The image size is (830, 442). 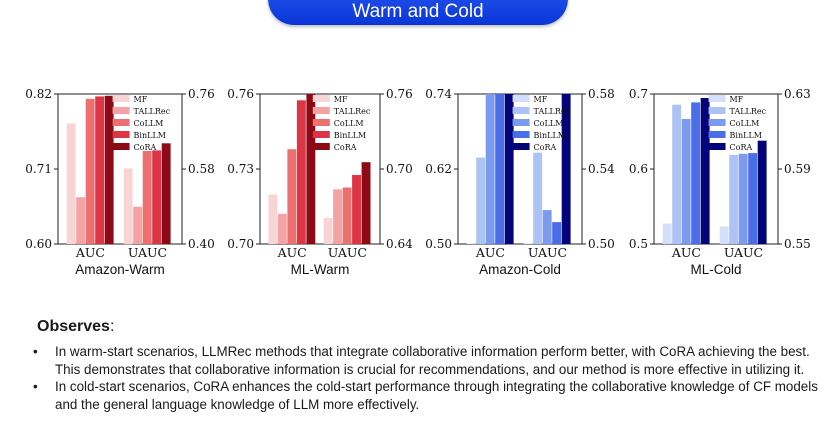 What do you see at coordinates (201, 244) in the screenshot?
I see `right-tick-label: 0.40` at bounding box center [201, 244].